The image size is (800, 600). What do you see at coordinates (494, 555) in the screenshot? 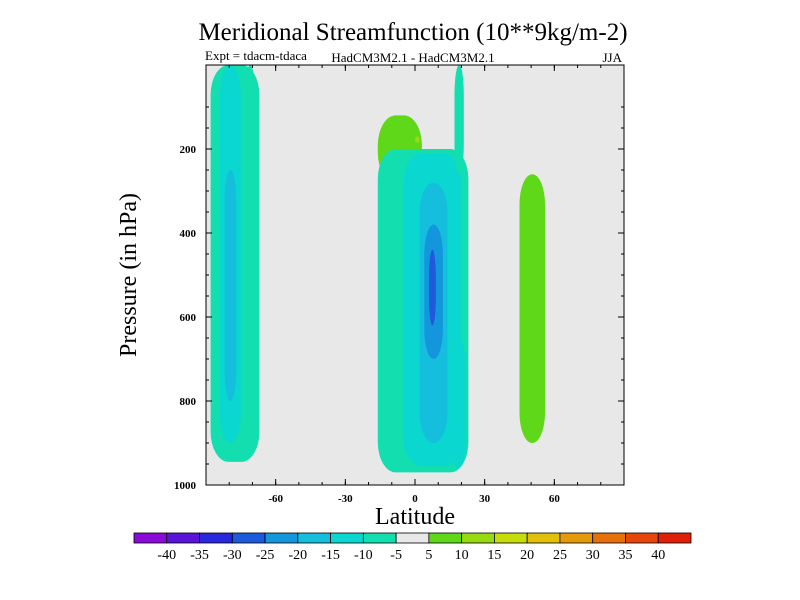
I see `colorbar-label: 15` at bounding box center [494, 555].